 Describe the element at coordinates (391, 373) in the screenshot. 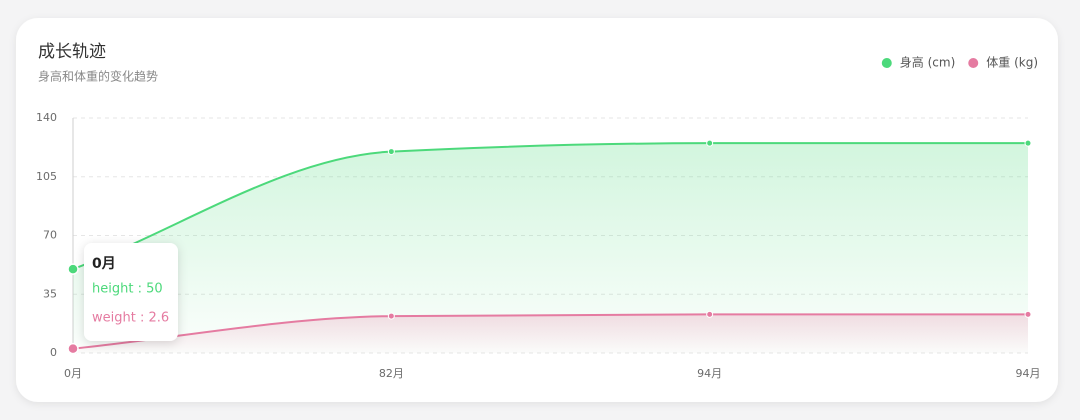

I see `x-tick-label: 82月` at that location.